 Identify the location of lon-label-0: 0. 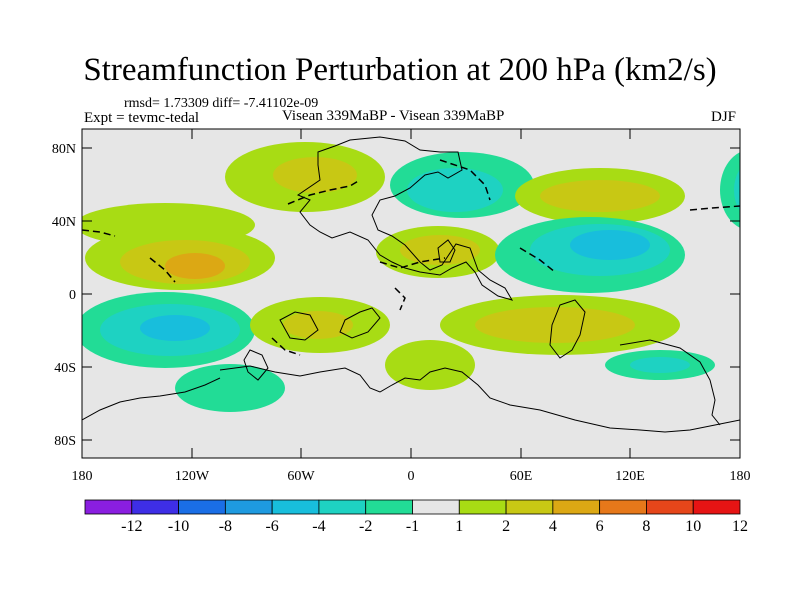
(411, 476).